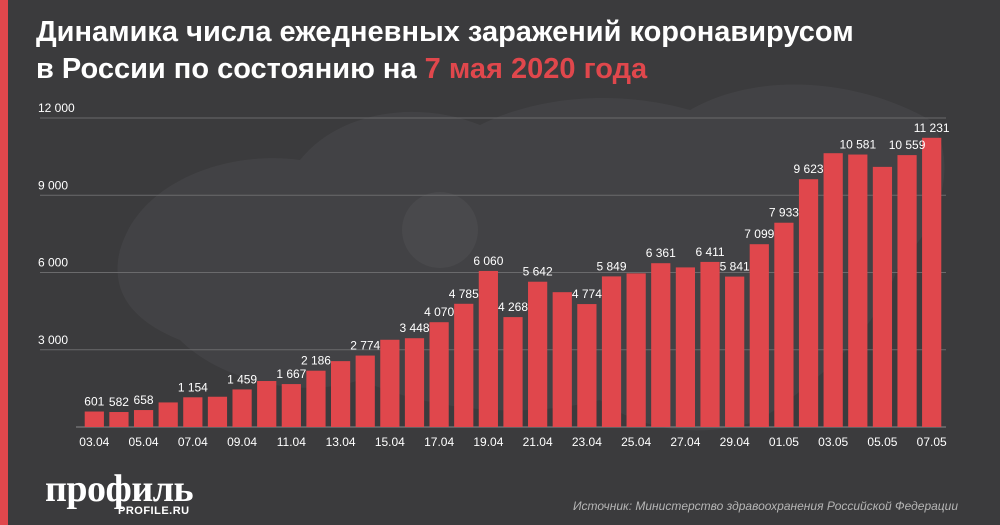 This screenshot has width=1000, height=525. I want to click on x-tick-label: 23.04, so click(587, 442).